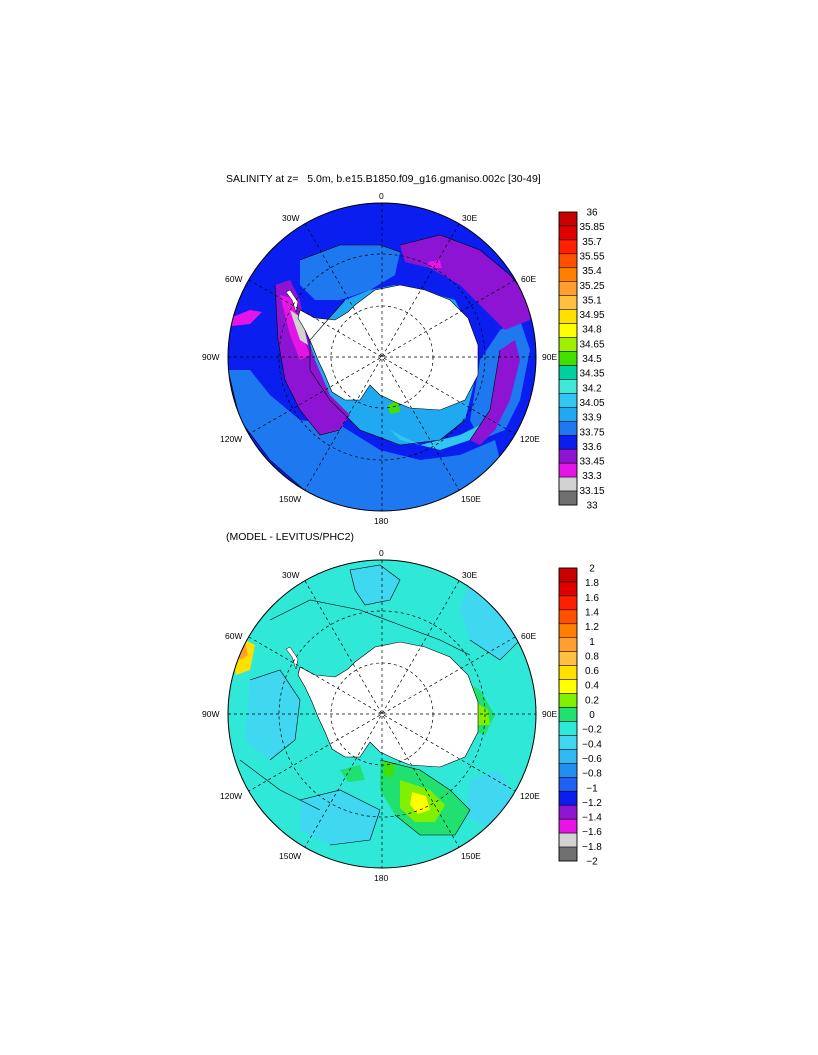 This screenshot has height=1055, width=818. Describe the element at coordinates (591, 462) in the screenshot. I see `colorbar-label: 33.45` at that location.